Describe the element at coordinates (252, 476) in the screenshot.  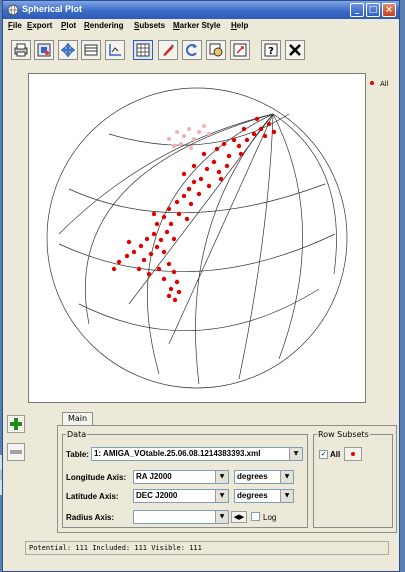
I see `longitude-unit-value: degrees` at that location.